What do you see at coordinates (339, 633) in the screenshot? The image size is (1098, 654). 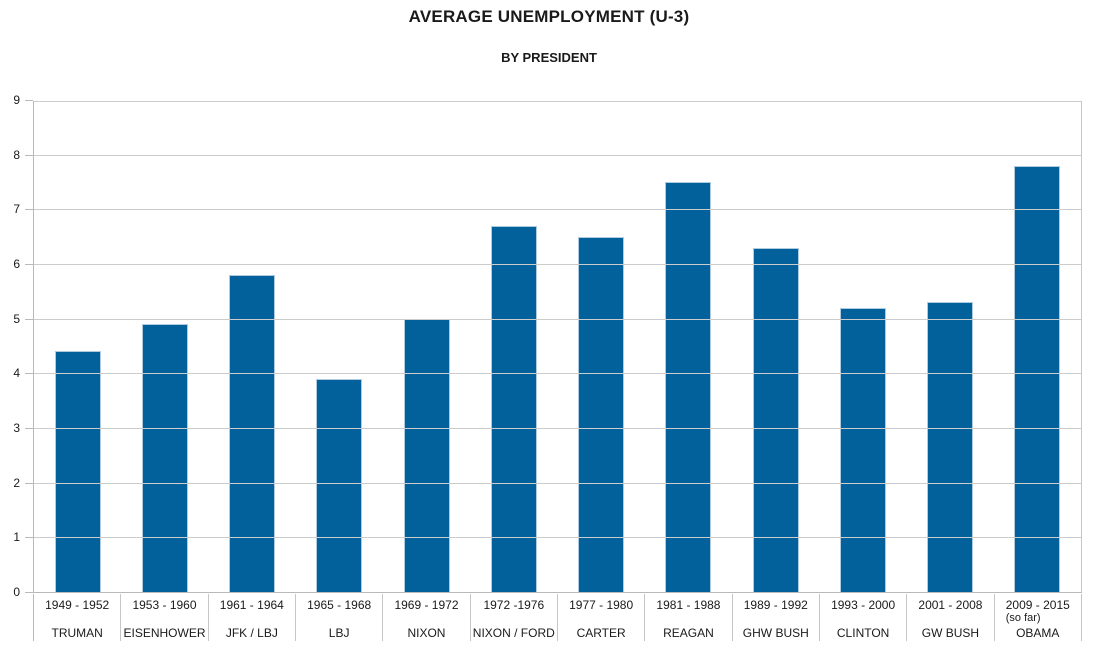 I see `x-category-president: LBJ` at bounding box center [339, 633].